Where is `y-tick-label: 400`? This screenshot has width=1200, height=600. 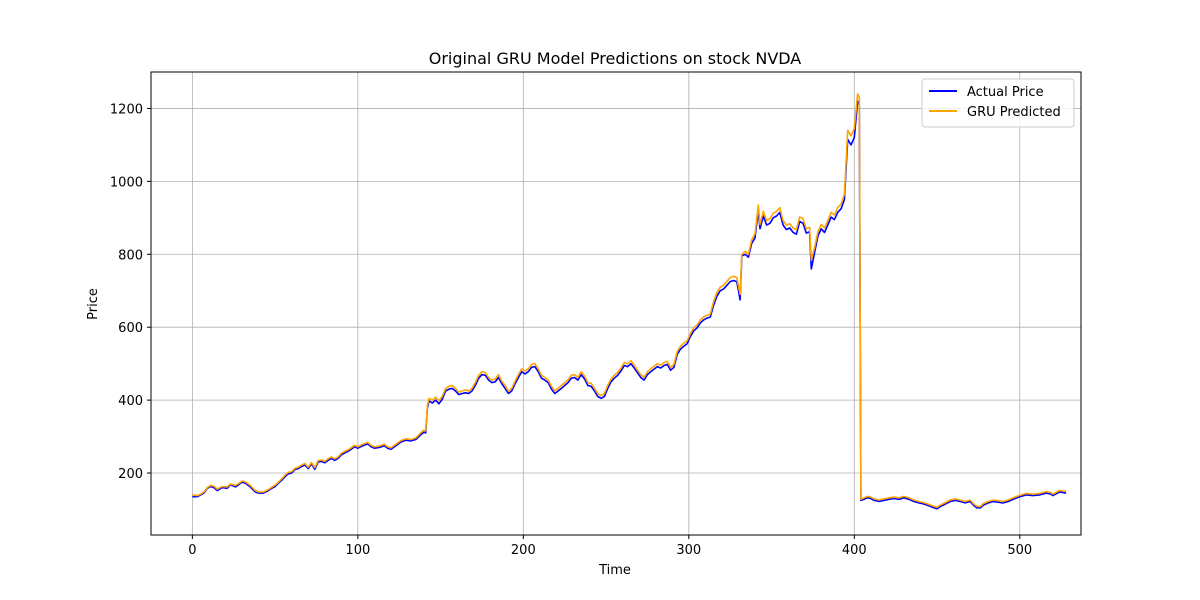
y-tick-label: 400 is located at coordinates (130, 401).